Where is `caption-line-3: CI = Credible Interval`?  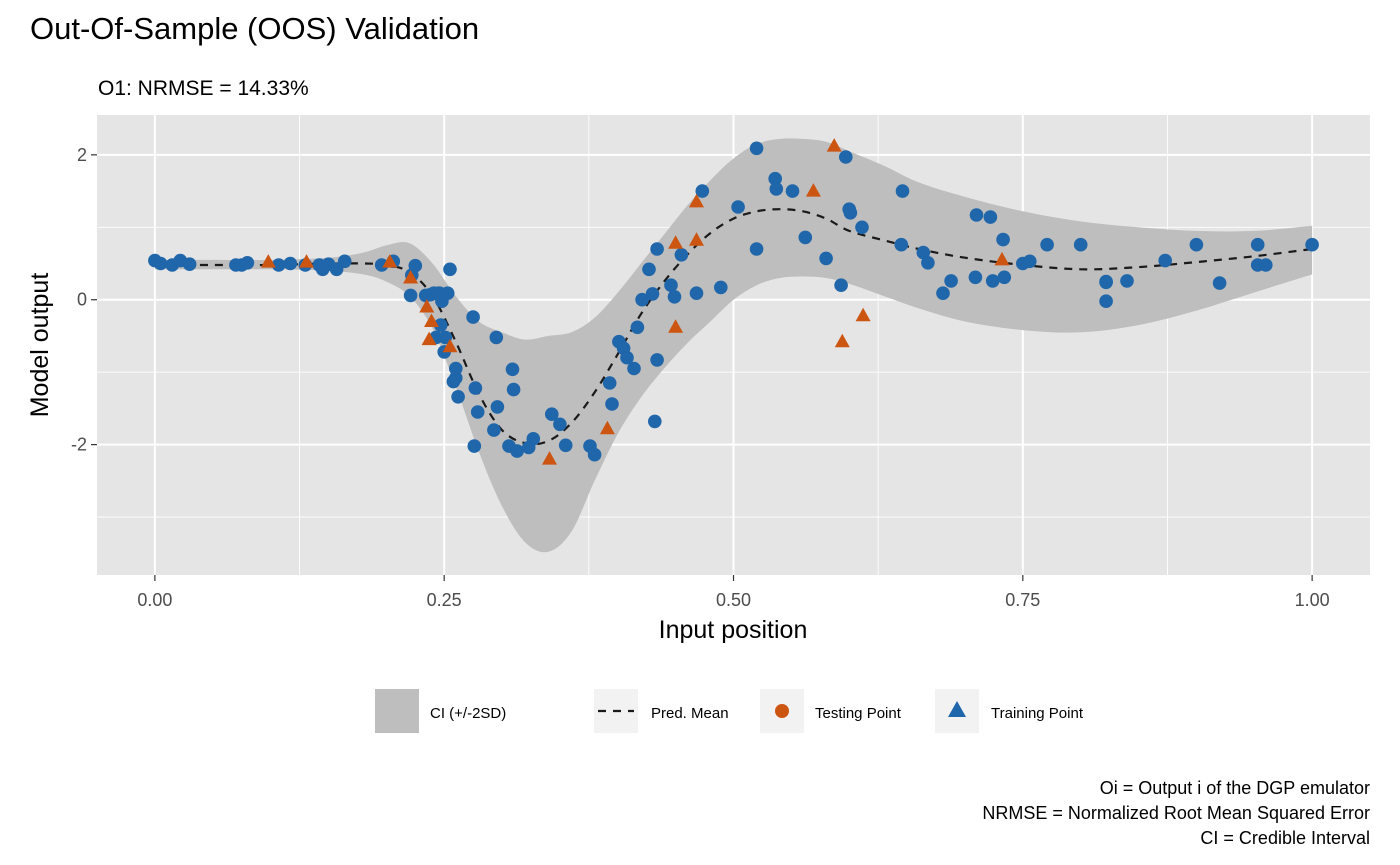 caption-line-3: CI = Credible Interval is located at coordinates (1285, 838).